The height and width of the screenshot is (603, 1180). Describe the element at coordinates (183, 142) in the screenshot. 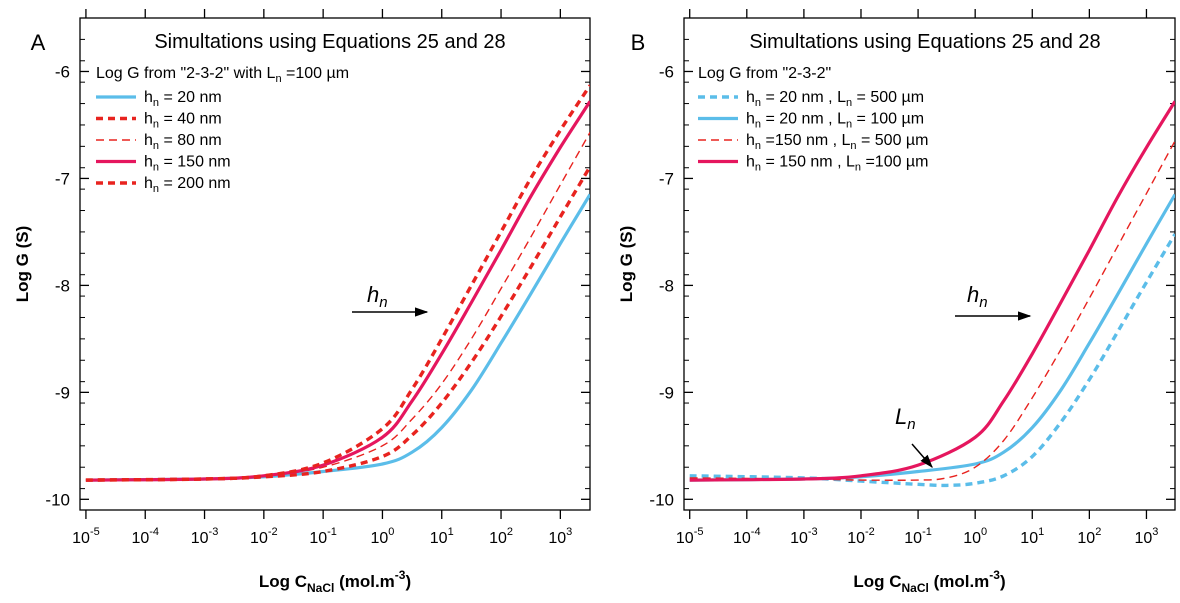

I see `legend-label-3: hn = 80 nm` at that location.